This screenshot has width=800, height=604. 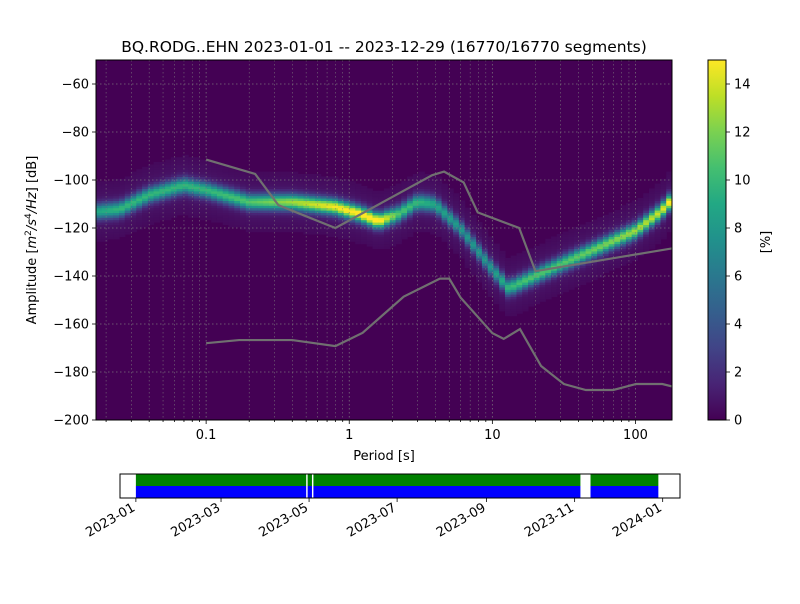 What do you see at coordinates (75, 133) in the screenshot?
I see `y-tick-label: −80` at bounding box center [75, 133].